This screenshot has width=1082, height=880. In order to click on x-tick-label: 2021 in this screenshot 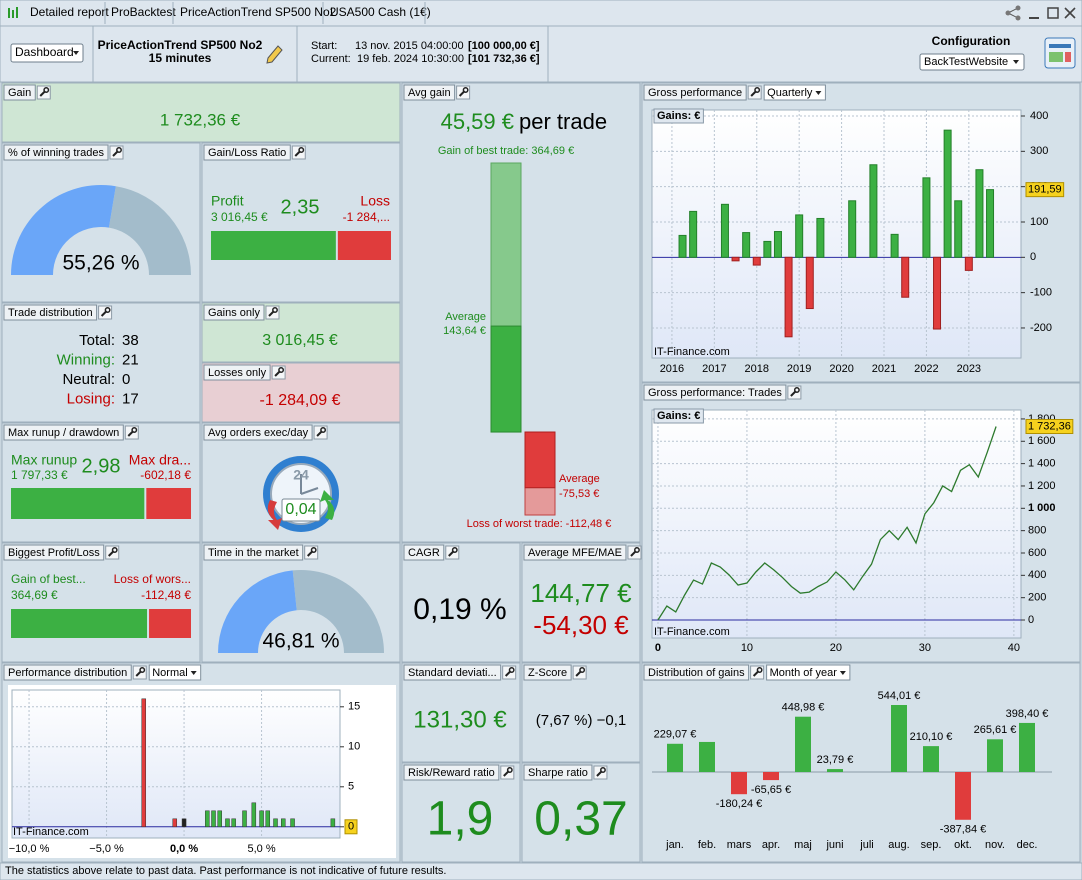, I will do `click(884, 369)`.